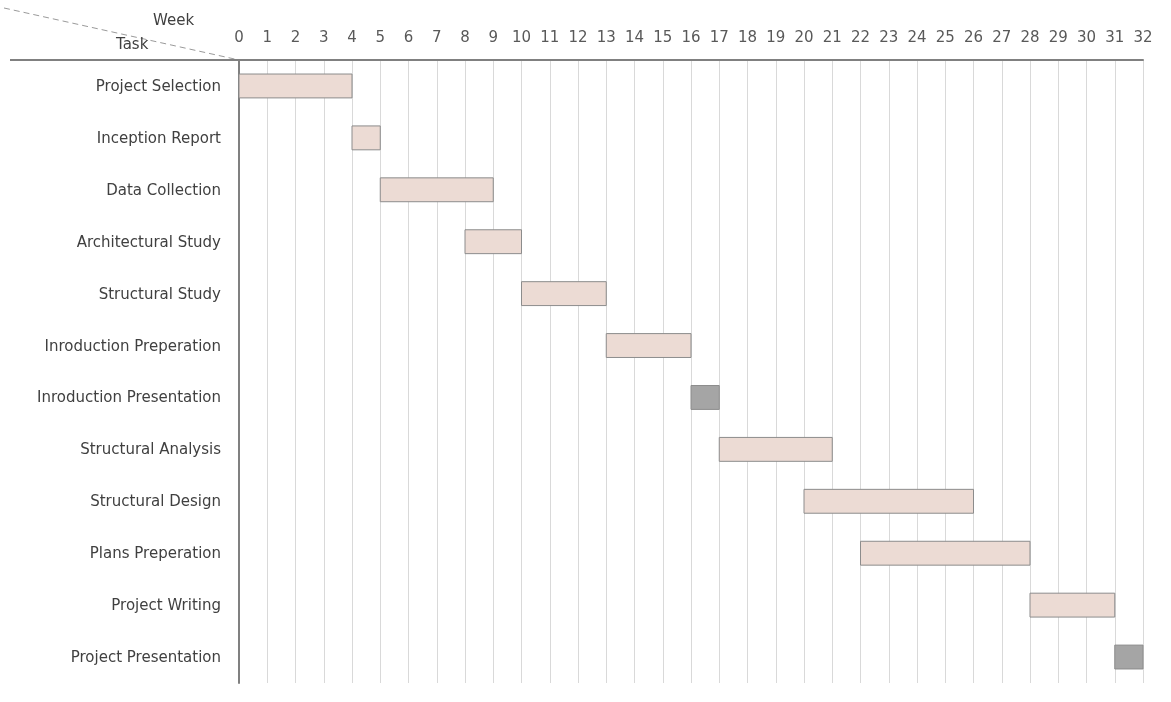 This screenshot has height=702, width=1171. I want to click on x-tick-label: 30, so click(1086, 36).